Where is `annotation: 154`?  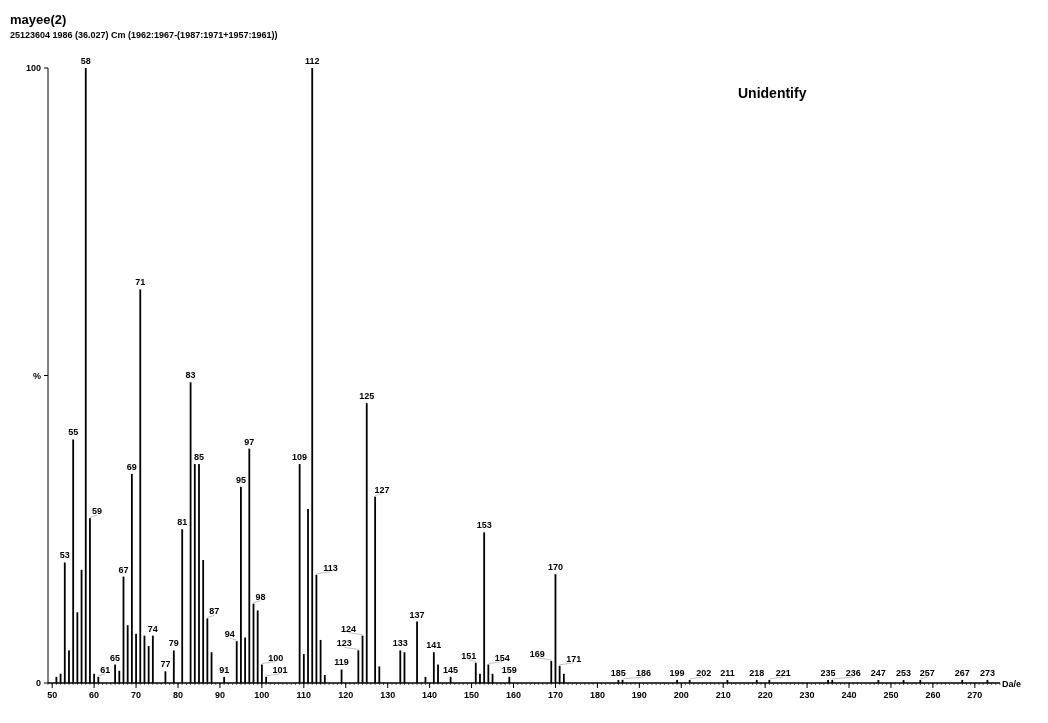 annotation: 154 is located at coordinates (502, 657).